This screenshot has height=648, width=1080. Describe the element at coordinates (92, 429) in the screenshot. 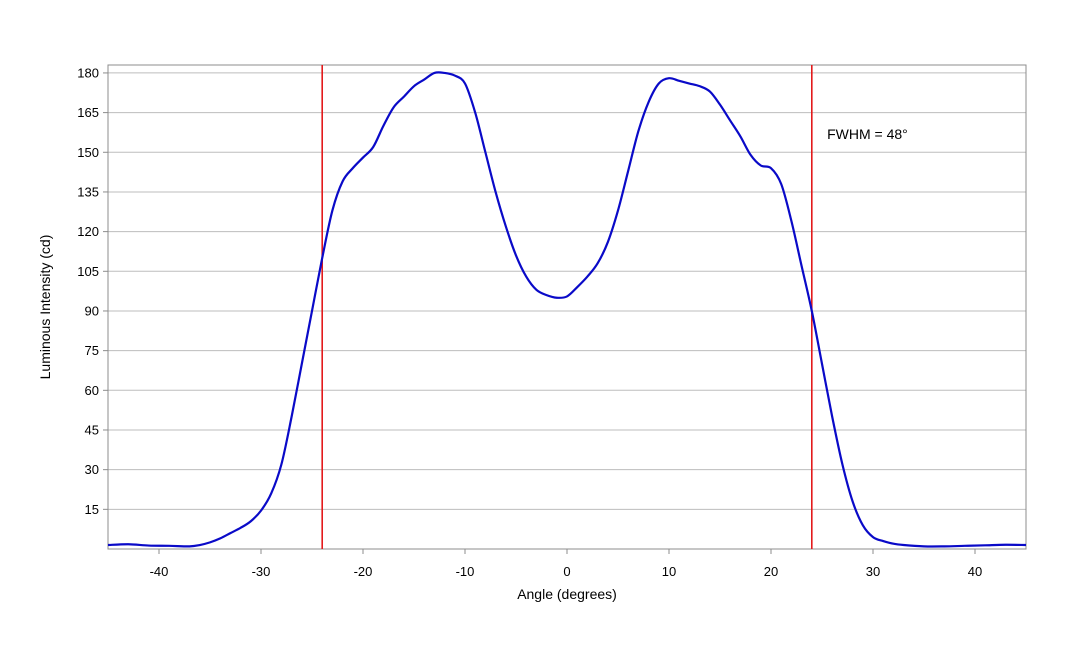

I see `y-tick-label: 45` at that location.